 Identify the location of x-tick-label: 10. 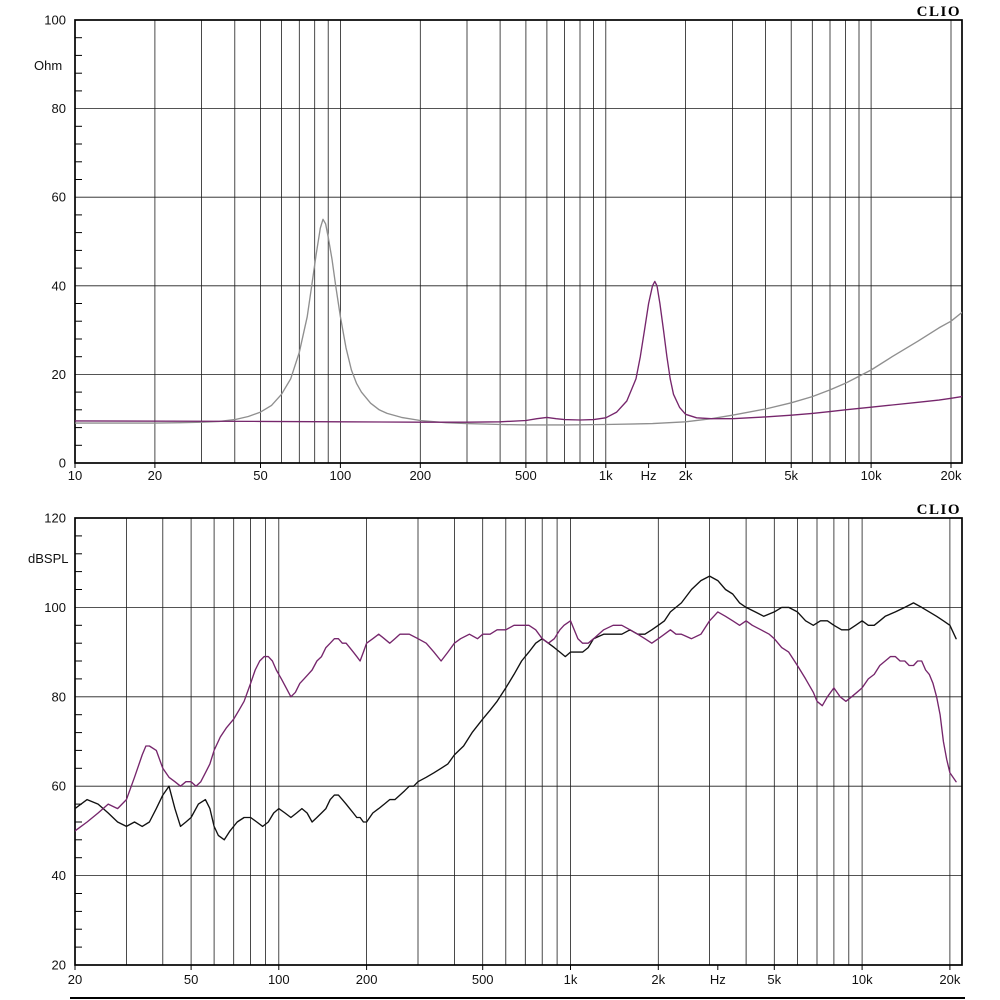
(75, 475).